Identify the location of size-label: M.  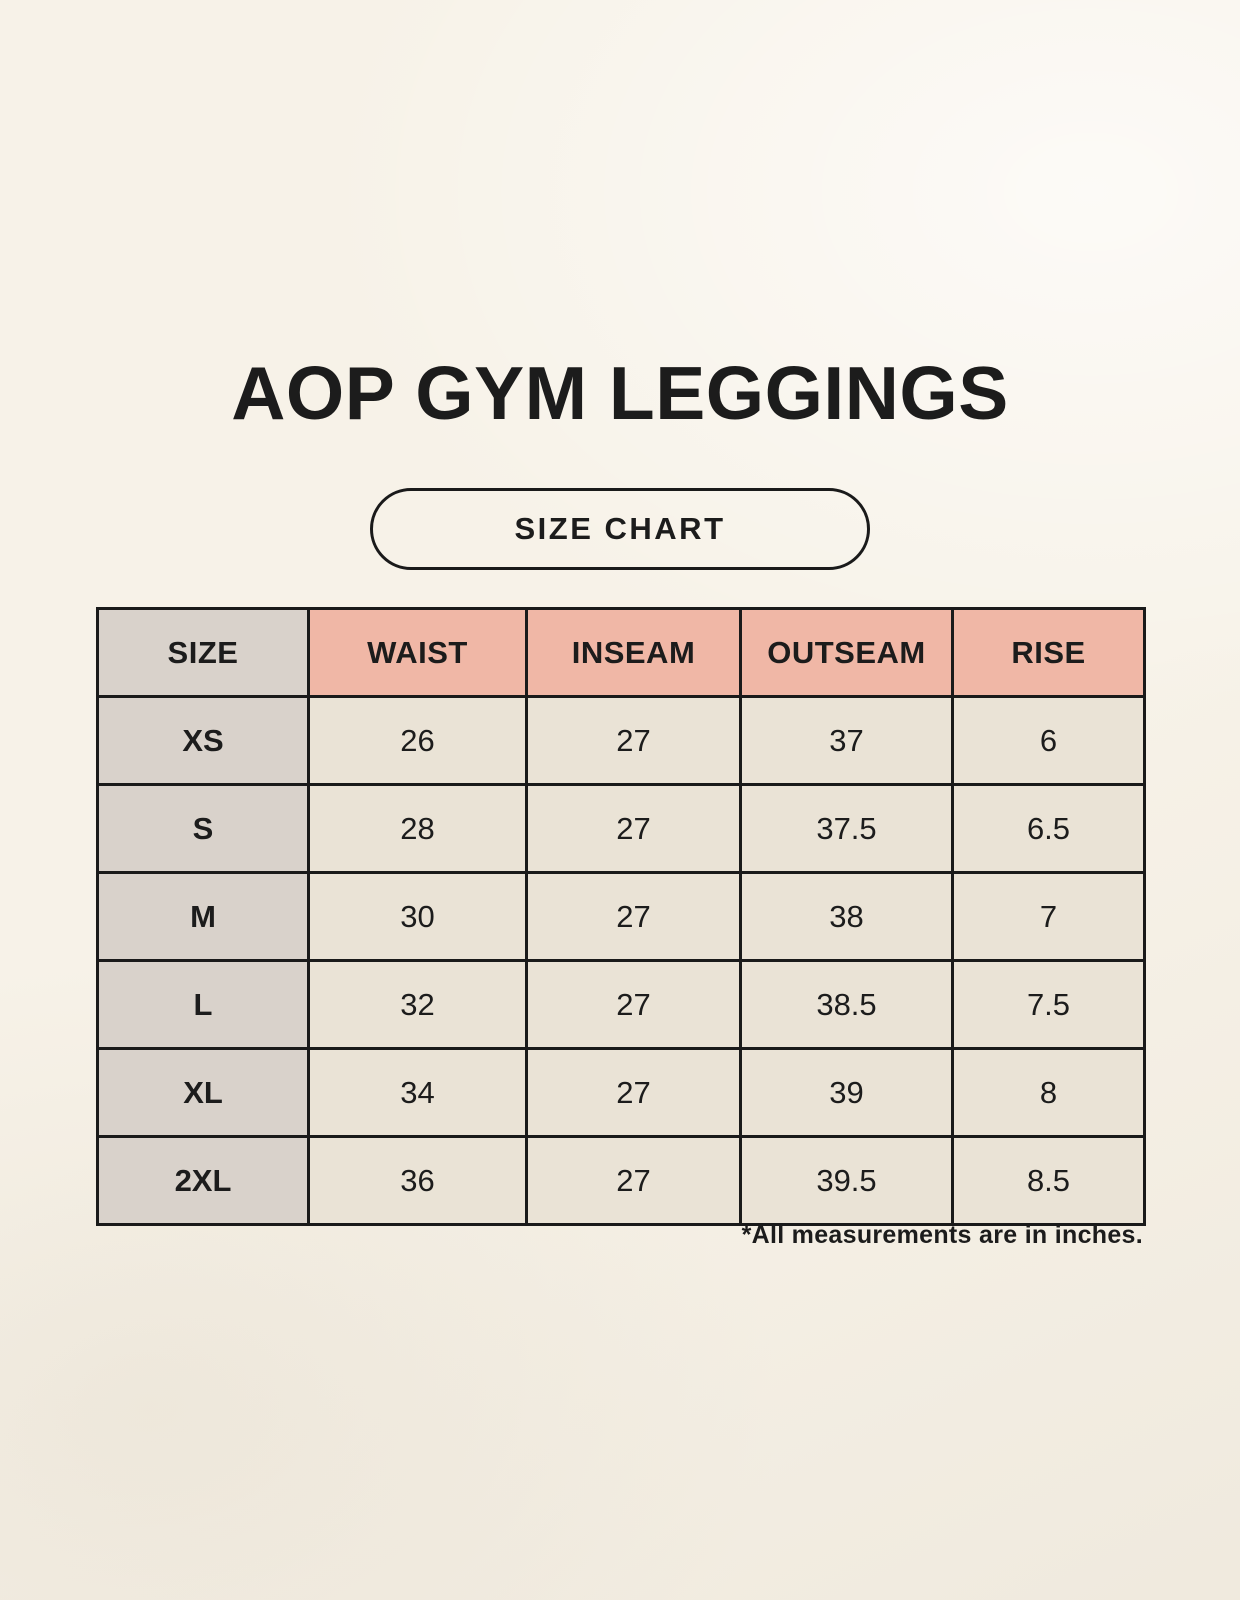
(203, 916).